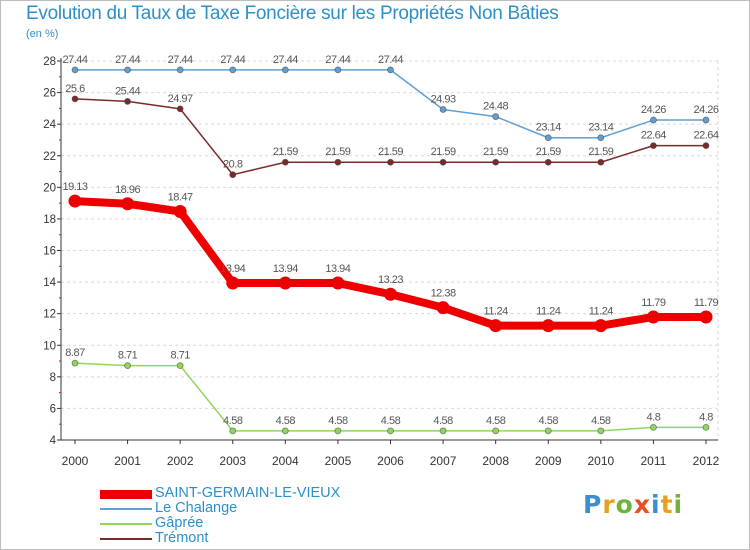 Image resolution: width=750 pixels, height=550 pixels. What do you see at coordinates (495, 461) in the screenshot?
I see `x-tick-label: 2008` at bounding box center [495, 461].